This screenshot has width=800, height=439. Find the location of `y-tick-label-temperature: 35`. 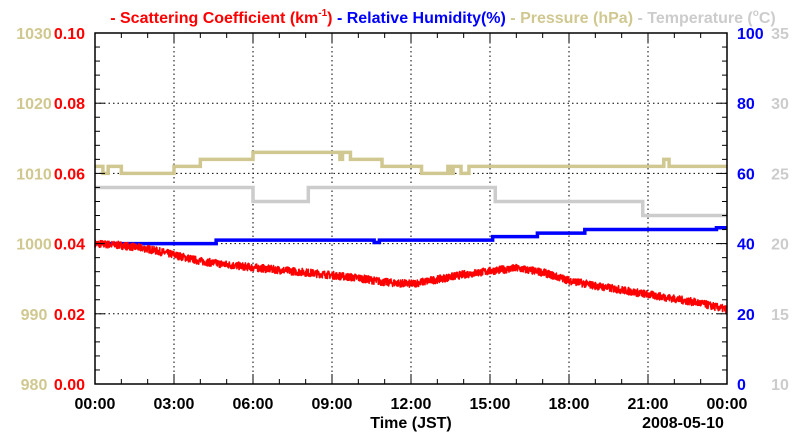

y-tick-label-temperature: 35 is located at coordinates (780, 34).